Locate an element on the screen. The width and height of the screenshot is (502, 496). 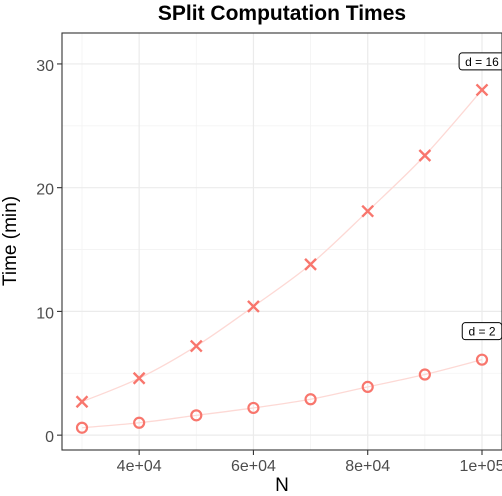
x-tick-label: 6e+04 is located at coordinates (253, 466).